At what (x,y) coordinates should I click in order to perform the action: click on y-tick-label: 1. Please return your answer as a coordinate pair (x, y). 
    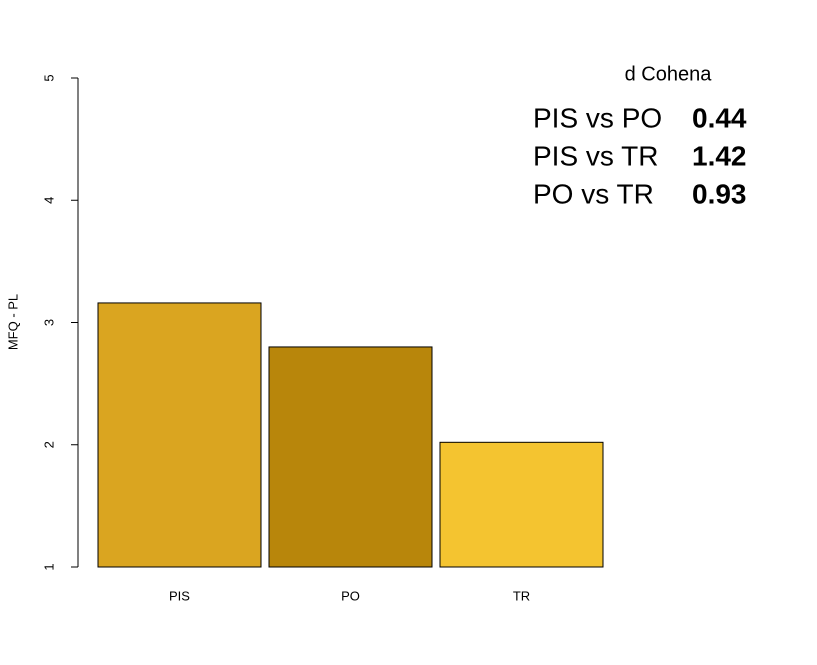
    Looking at the image, I should click on (48, 566).